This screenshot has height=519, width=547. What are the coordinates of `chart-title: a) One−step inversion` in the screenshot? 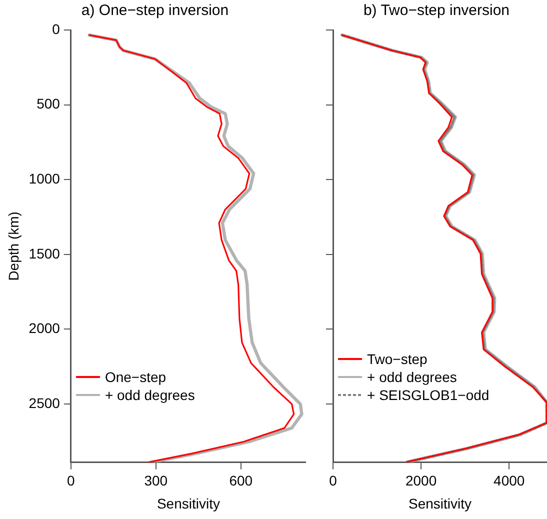 It's located at (155, 11).